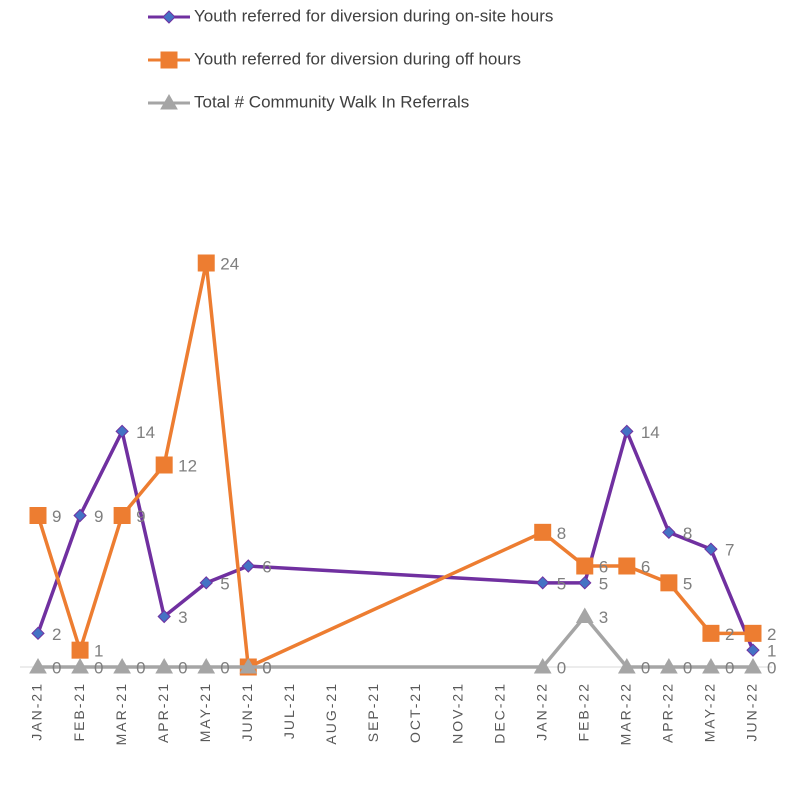 This screenshot has height=801, width=801. I want to click on x-tick-label: MAY-21, so click(205, 712).